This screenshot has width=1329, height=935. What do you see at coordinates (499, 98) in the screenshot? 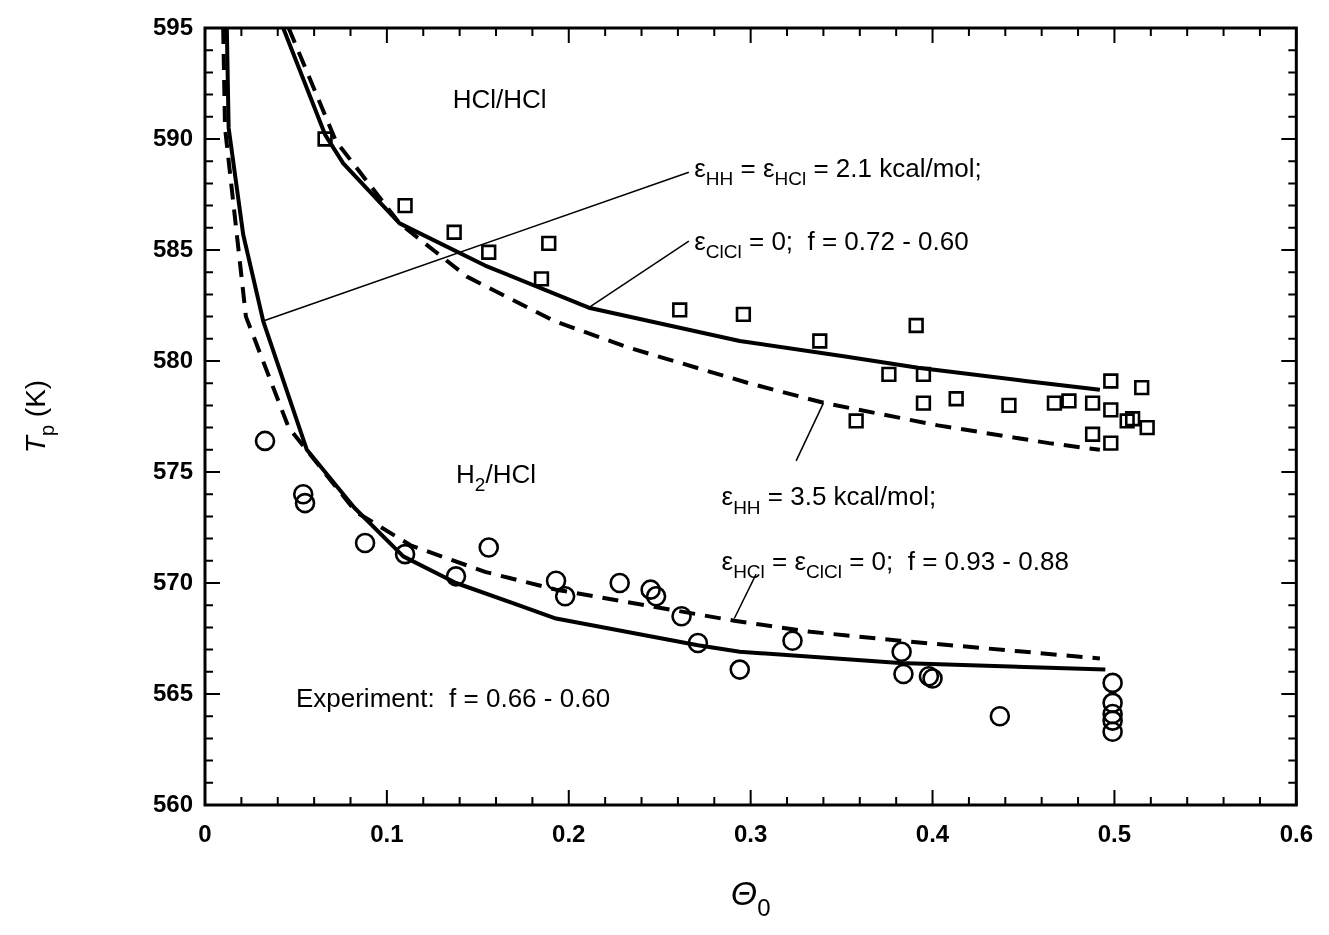
I see `annotation: HCl/HCl` at bounding box center [499, 98].